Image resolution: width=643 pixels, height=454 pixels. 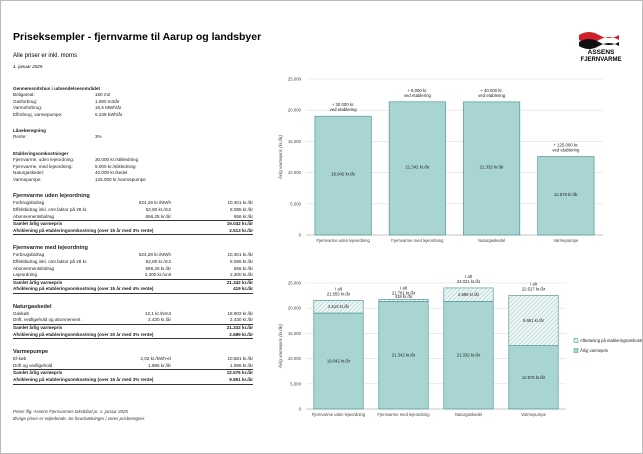 I want to click on total-row: Samlet årlig varmepris 12.576 kr./år, so click(x=133, y=373).